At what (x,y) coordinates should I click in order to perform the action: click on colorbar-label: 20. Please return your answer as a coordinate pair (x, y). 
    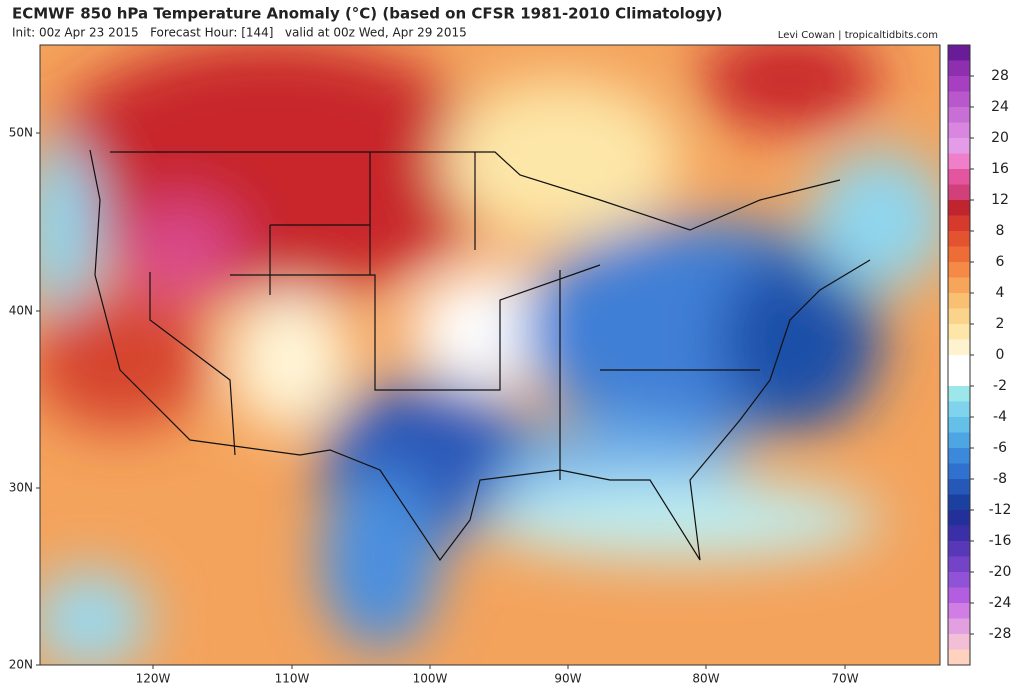
    Looking at the image, I should click on (1000, 138).